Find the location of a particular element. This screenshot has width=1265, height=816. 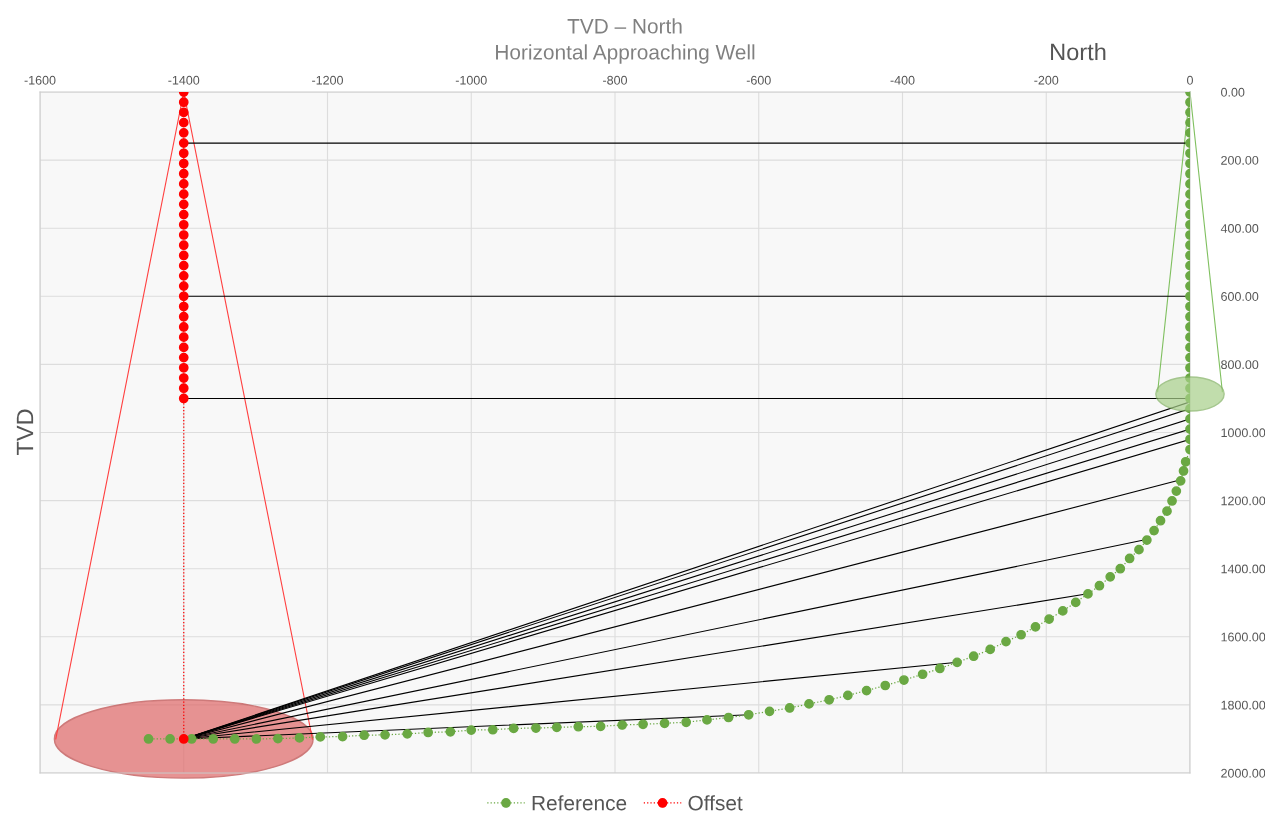

y-tick-label: 1000.00 is located at coordinates (1243, 433).